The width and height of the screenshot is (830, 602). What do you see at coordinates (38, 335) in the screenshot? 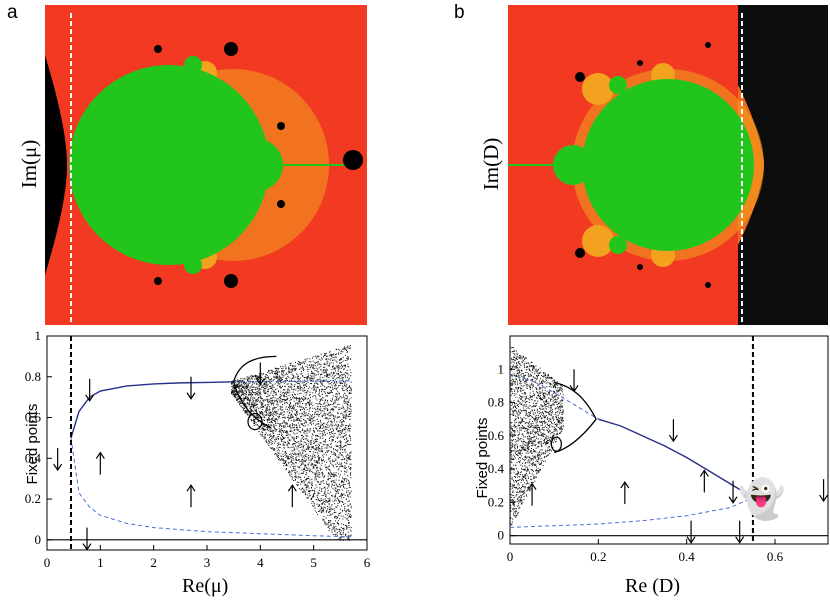
I see `y-tick-label: 1` at bounding box center [38, 335].